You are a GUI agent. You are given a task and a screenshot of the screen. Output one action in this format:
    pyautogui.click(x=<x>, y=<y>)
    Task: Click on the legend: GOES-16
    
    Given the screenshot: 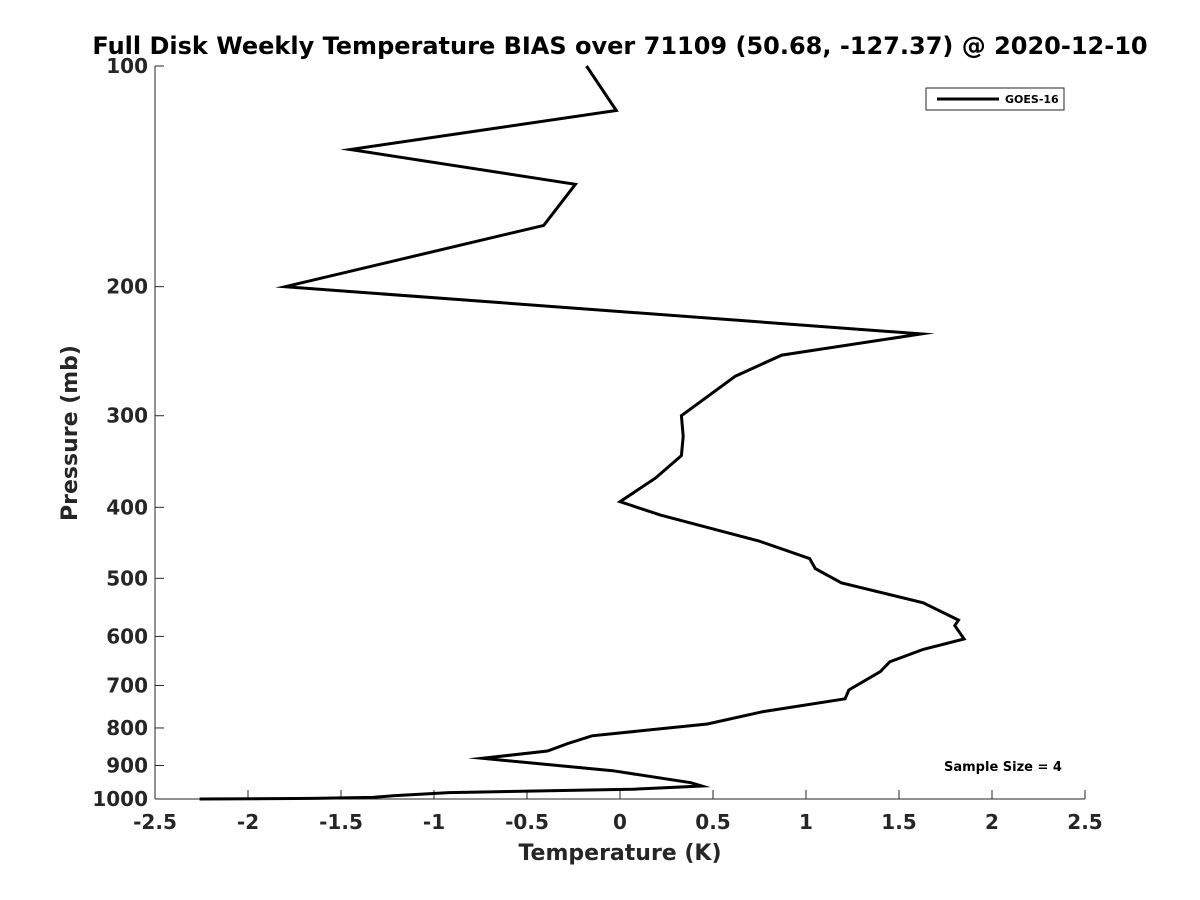 What is the action you would take?
    pyautogui.click(x=995, y=99)
    